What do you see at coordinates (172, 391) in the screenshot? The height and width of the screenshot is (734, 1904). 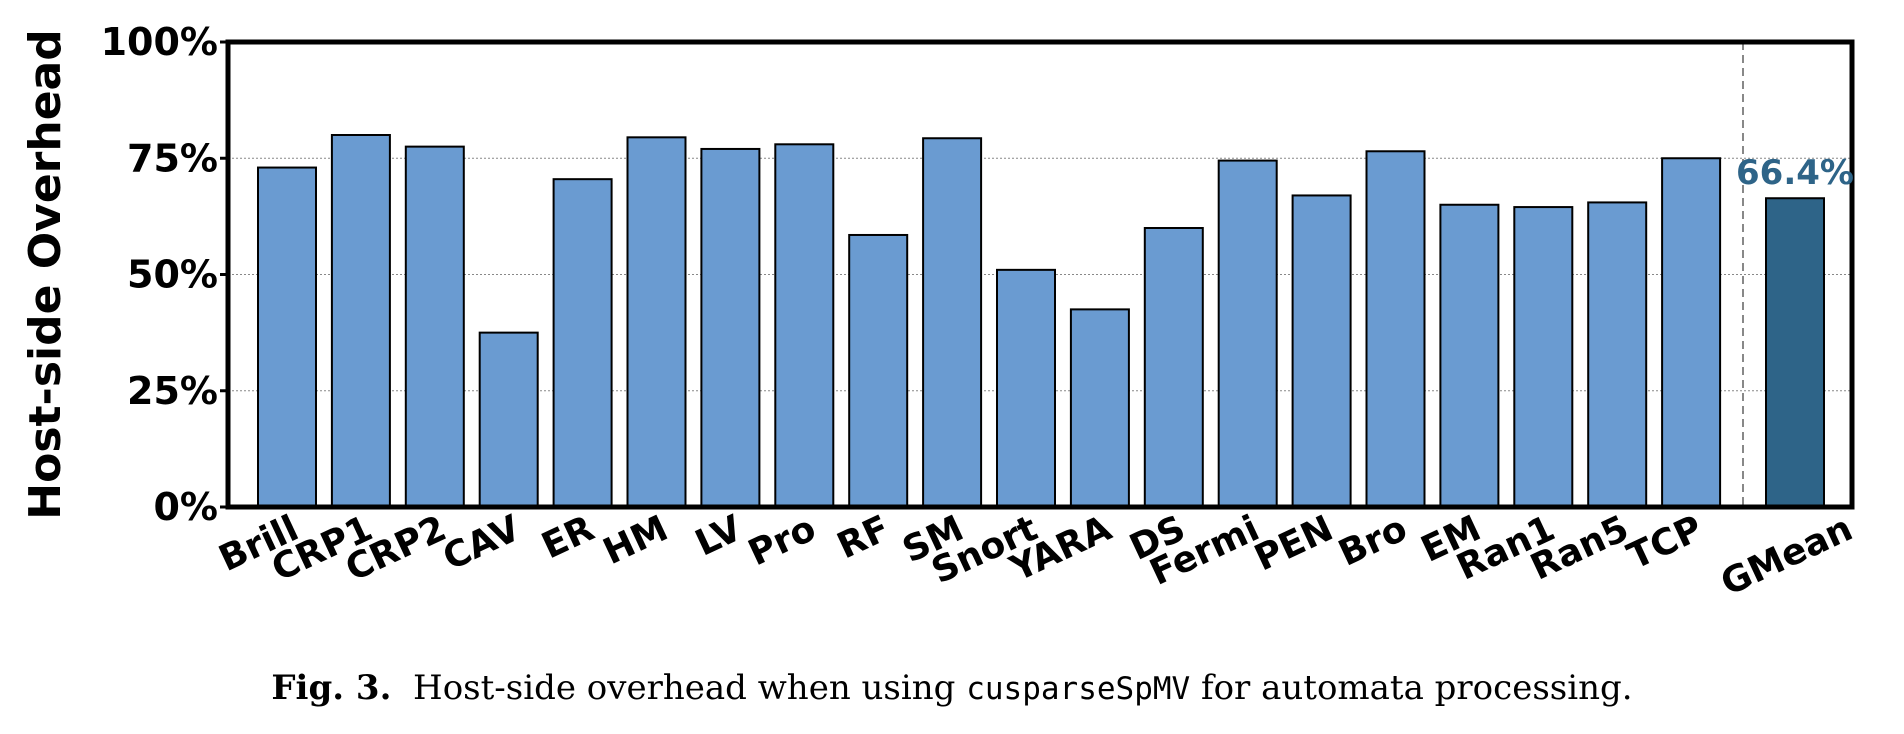 I see `y-tick-label: 25%` at bounding box center [172, 391].